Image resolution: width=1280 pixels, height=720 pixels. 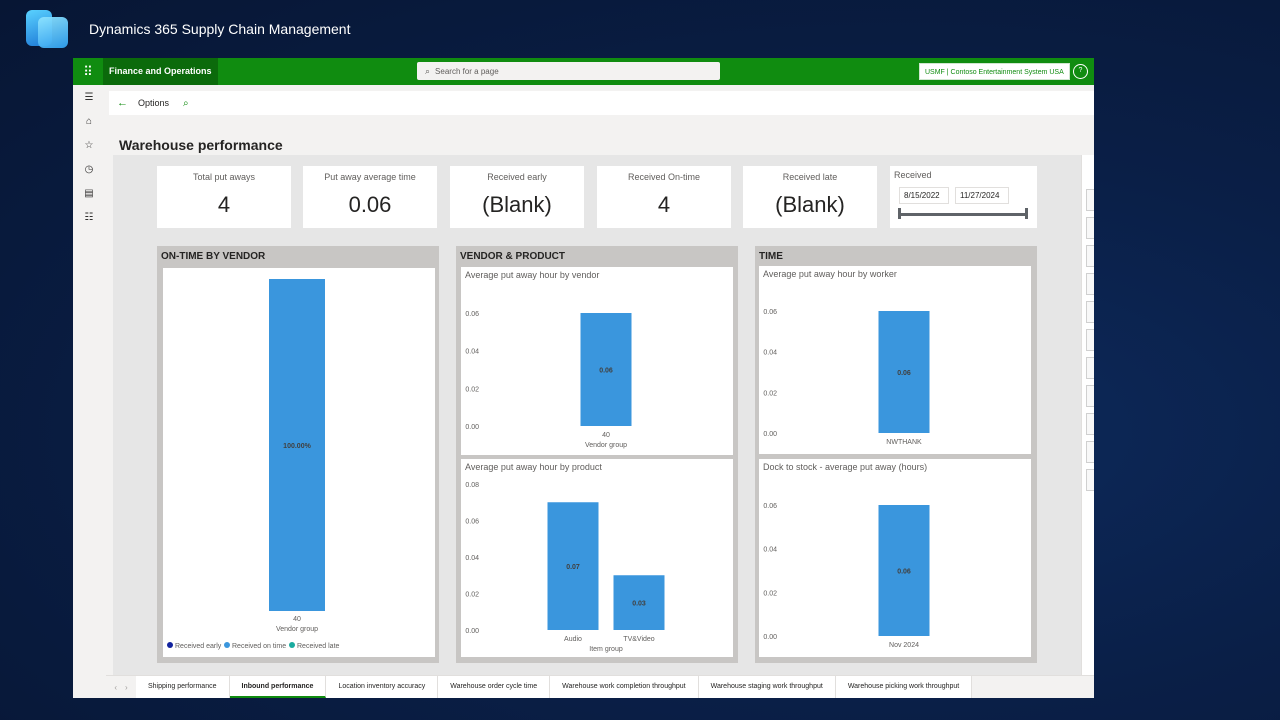 What do you see at coordinates (170, 645) in the screenshot?
I see `legend-marker` at bounding box center [170, 645].